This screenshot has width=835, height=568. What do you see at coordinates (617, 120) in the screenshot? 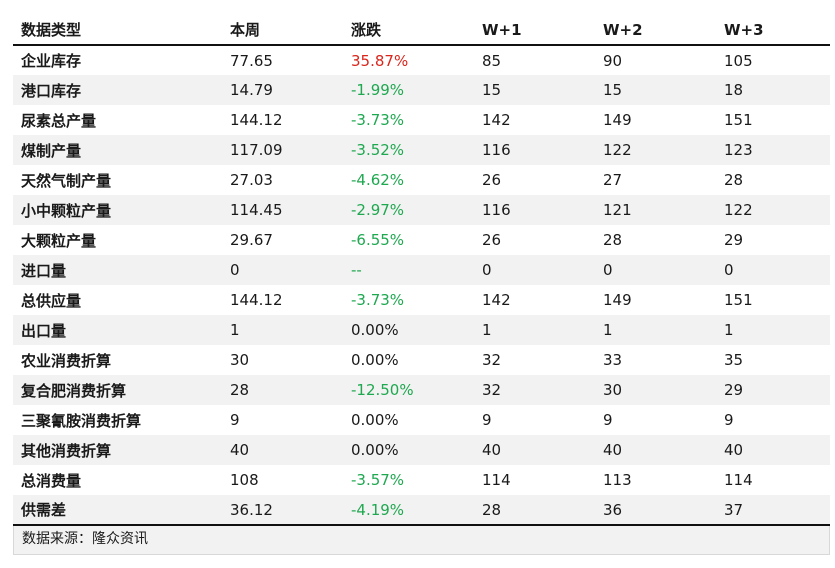
I see `row-w2-cell: 149` at bounding box center [617, 120].